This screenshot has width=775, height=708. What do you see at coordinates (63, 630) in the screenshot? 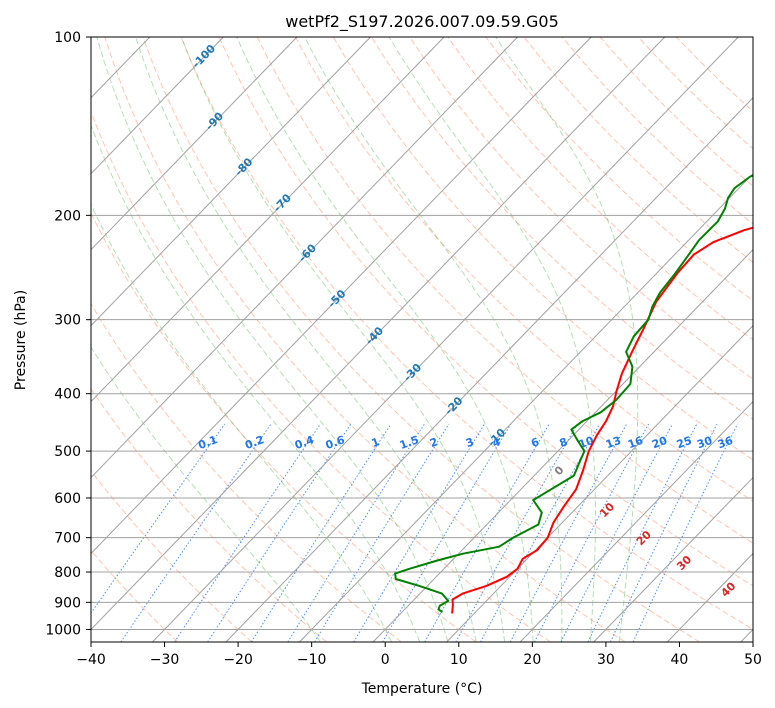
I see `y-tick-label: 1000` at bounding box center [63, 630].